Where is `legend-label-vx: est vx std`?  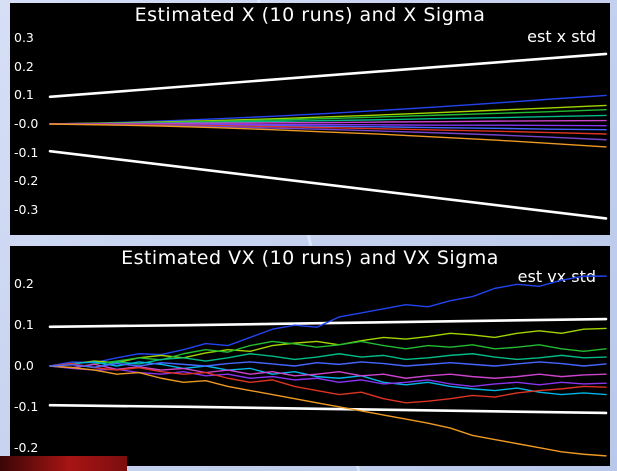 legend-label-vx: est vx std is located at coordinates (556, 276).